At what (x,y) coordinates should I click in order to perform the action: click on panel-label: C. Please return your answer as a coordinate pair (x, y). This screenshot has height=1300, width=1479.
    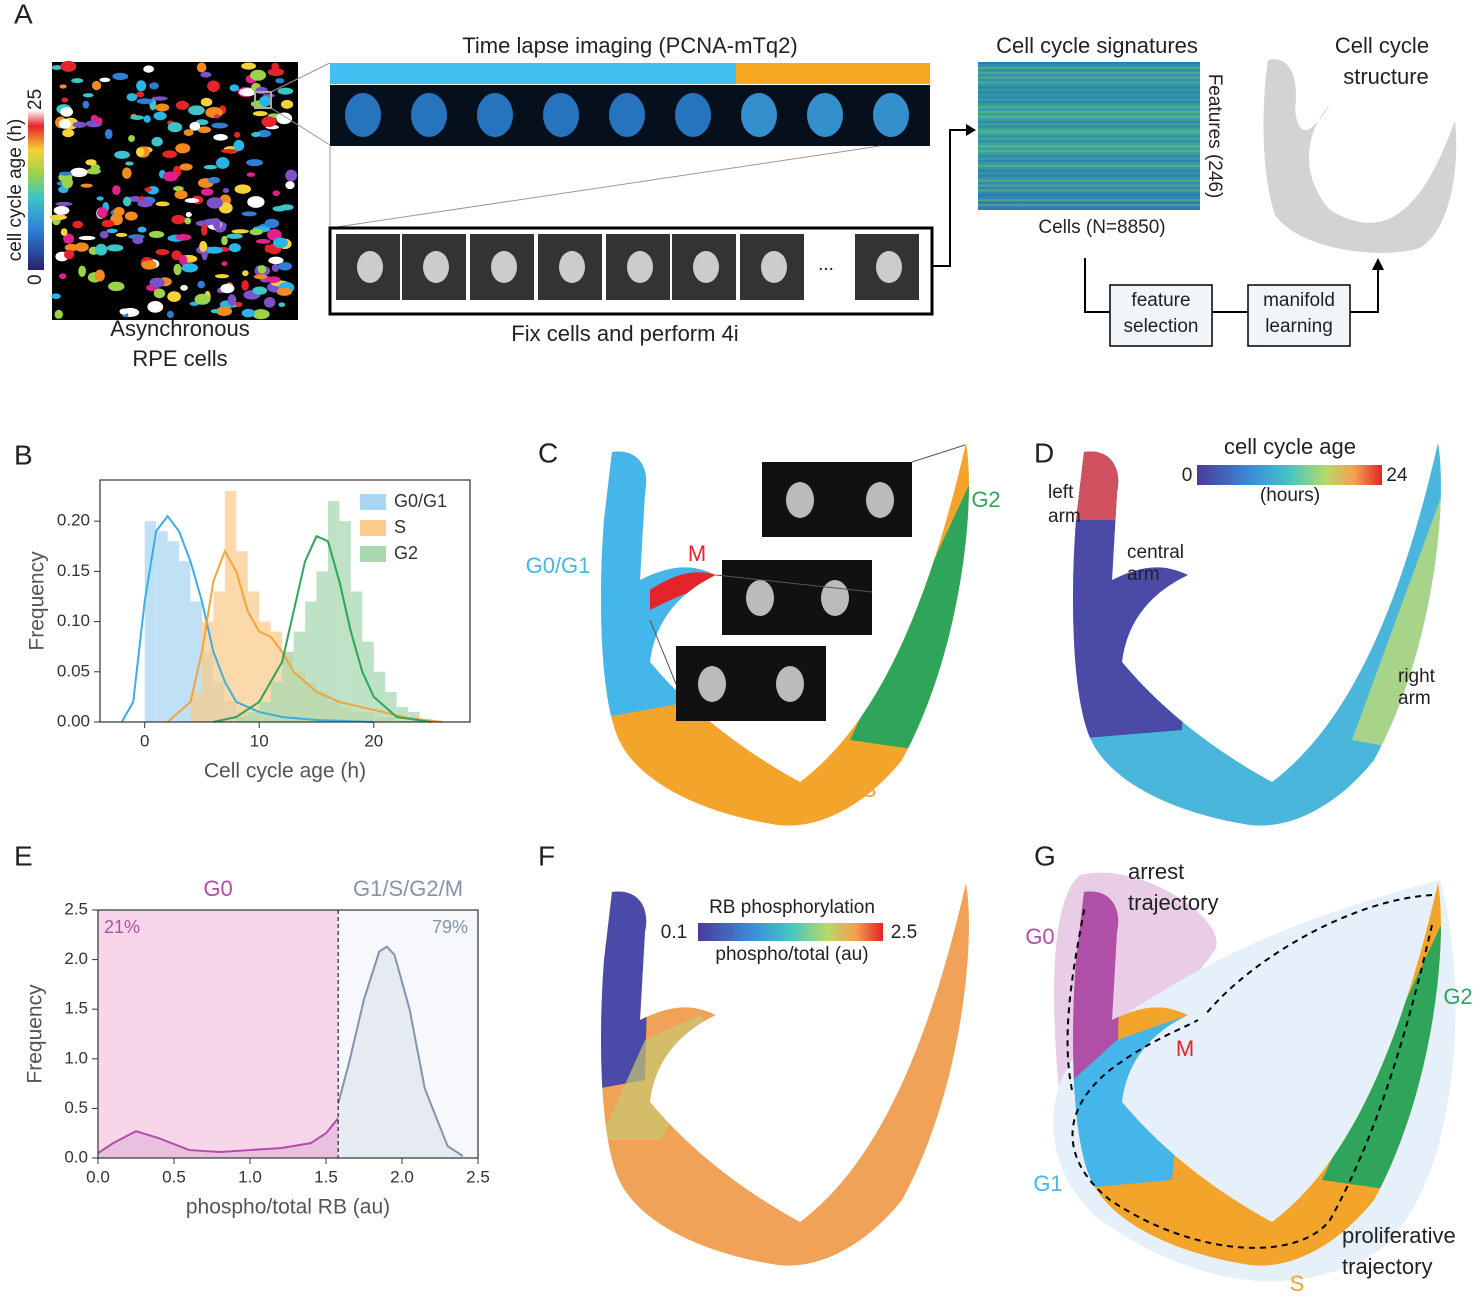
    Looking at the image, I should click on (548, 452).